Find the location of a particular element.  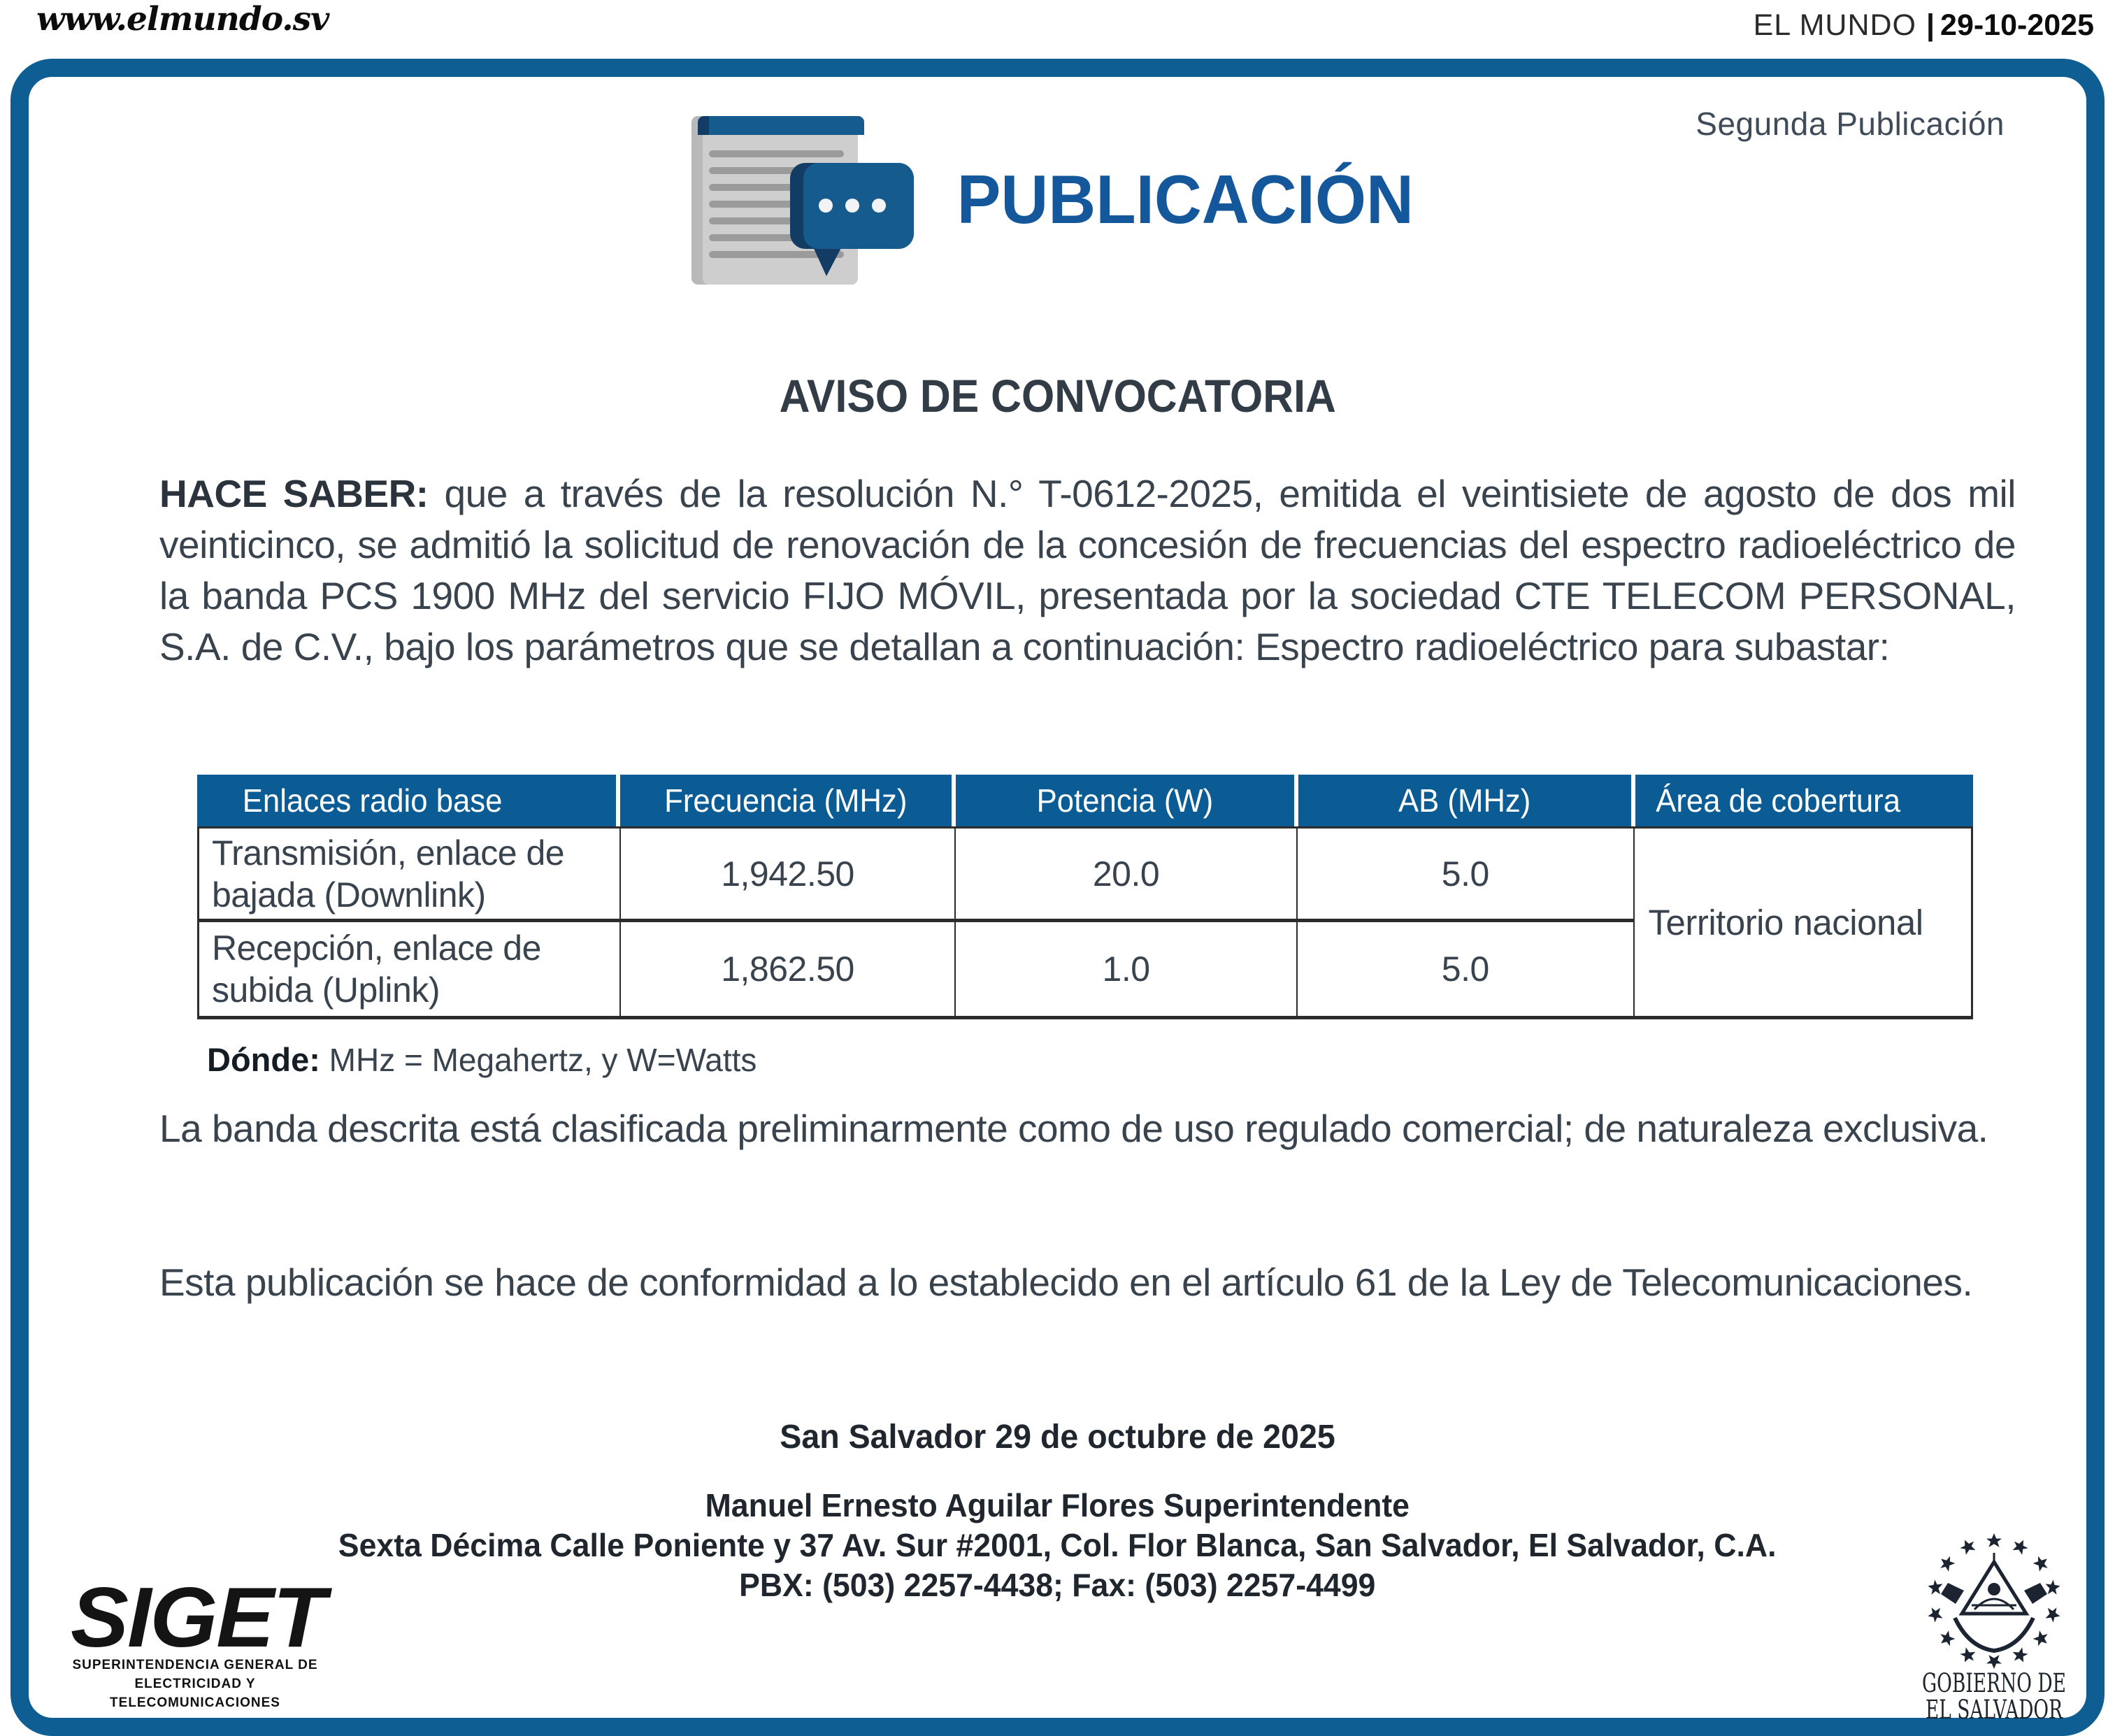

gobierno-el-salvador-logo: GOBIERNO DE EL SALVADOR is located at coordinates (1997, 1629).